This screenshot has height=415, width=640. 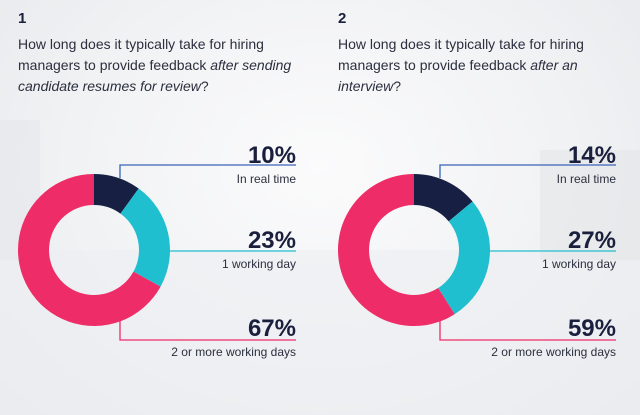 What do you see at coordinates (592, 328) in the screenshot?
I see `data-label-two-plus-days: 59%` at bounding box center [592, 328].